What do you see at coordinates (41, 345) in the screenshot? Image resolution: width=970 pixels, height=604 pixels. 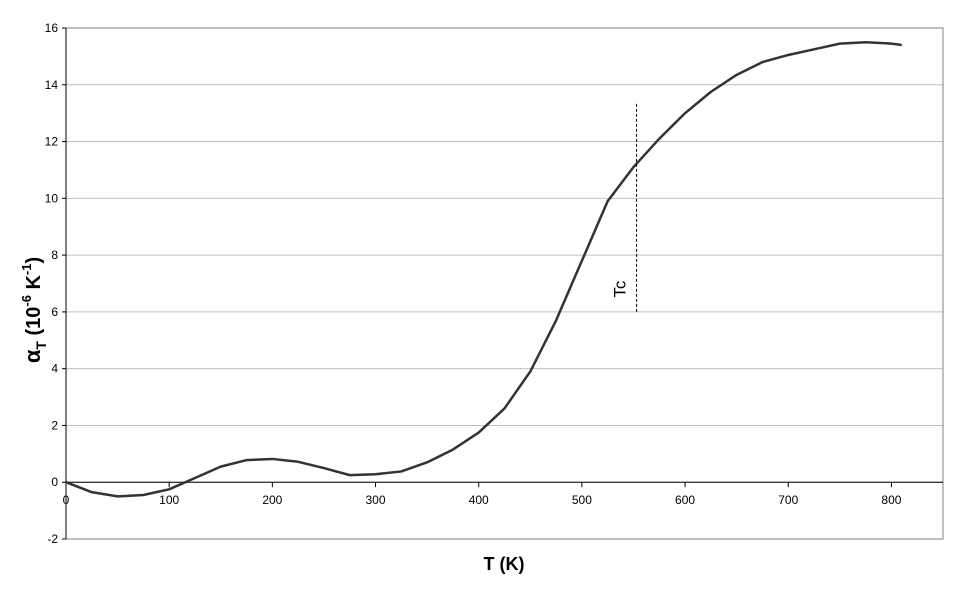 I see `y-axis-label-part: T` at bounding box center [41, 345].